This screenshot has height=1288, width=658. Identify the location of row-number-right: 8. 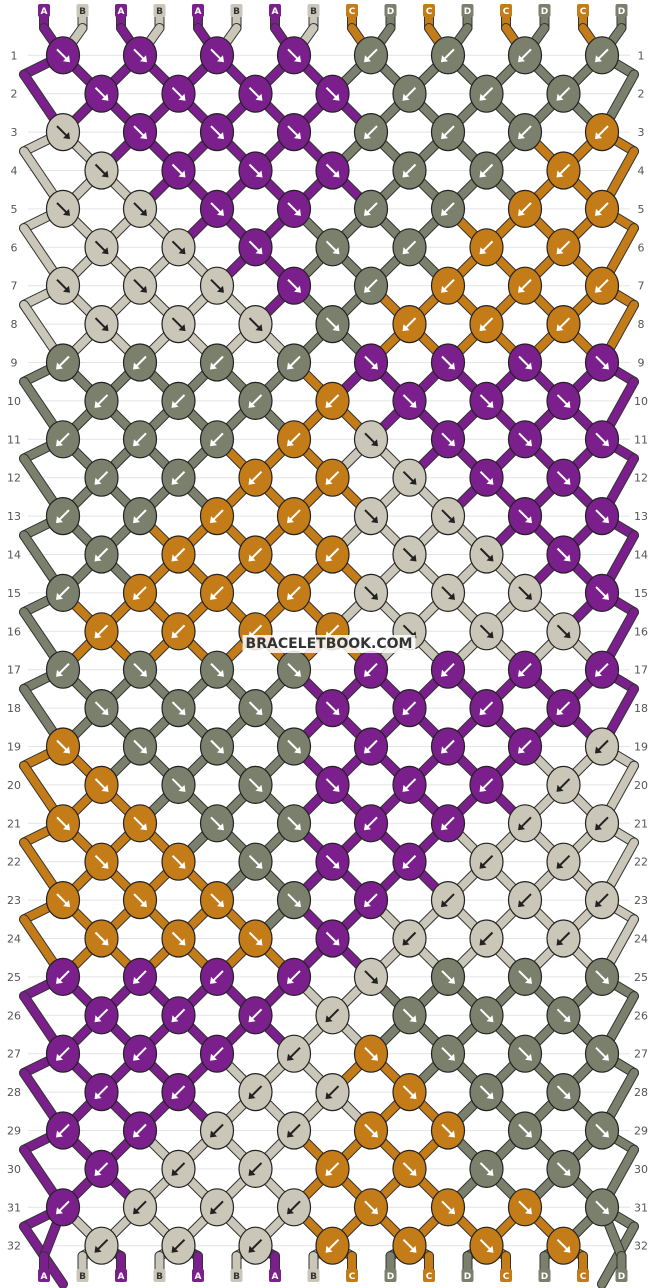
(641, 324).